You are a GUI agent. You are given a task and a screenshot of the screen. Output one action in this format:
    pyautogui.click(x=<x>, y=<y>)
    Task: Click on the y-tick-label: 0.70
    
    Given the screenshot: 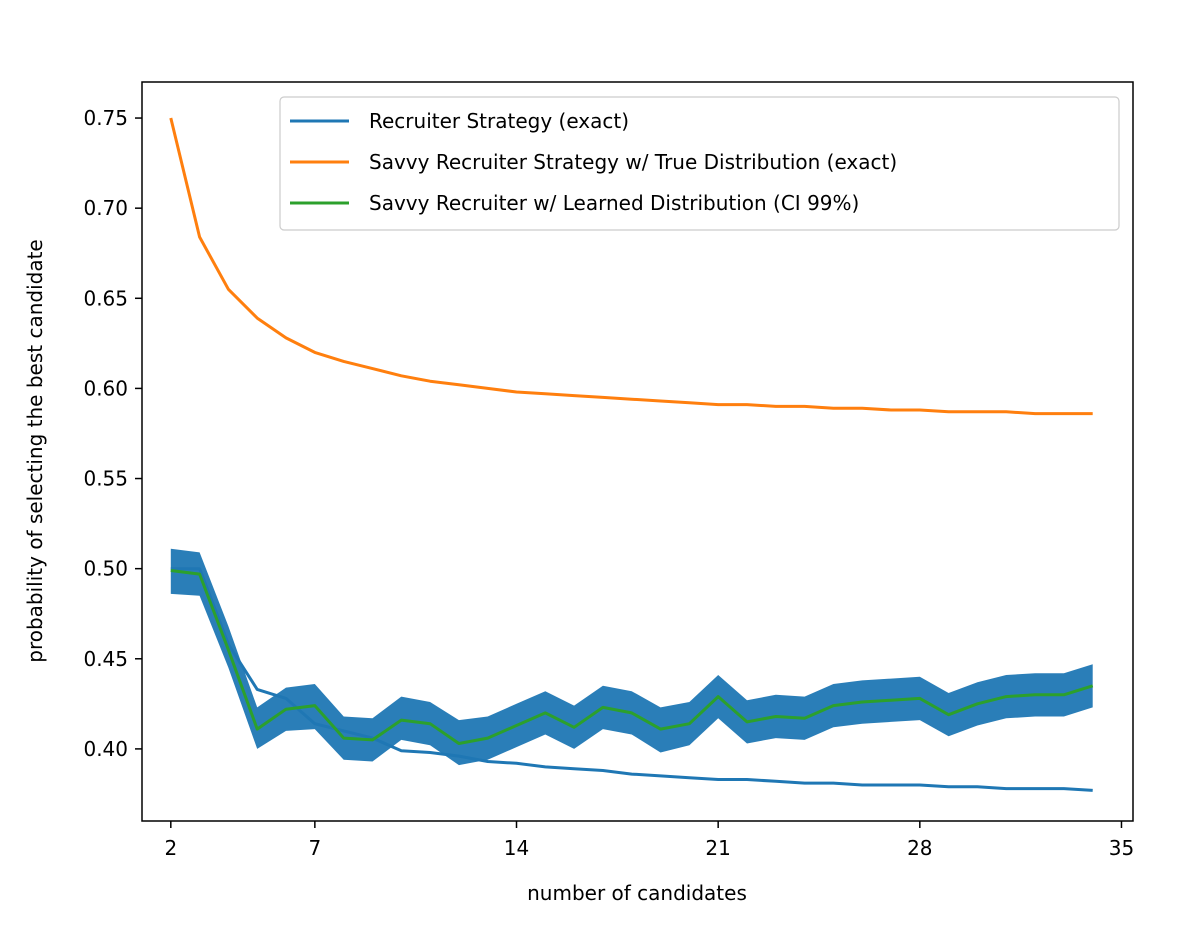 What is the action you would take?
    pyautogui.click(x=105, y=208)
    